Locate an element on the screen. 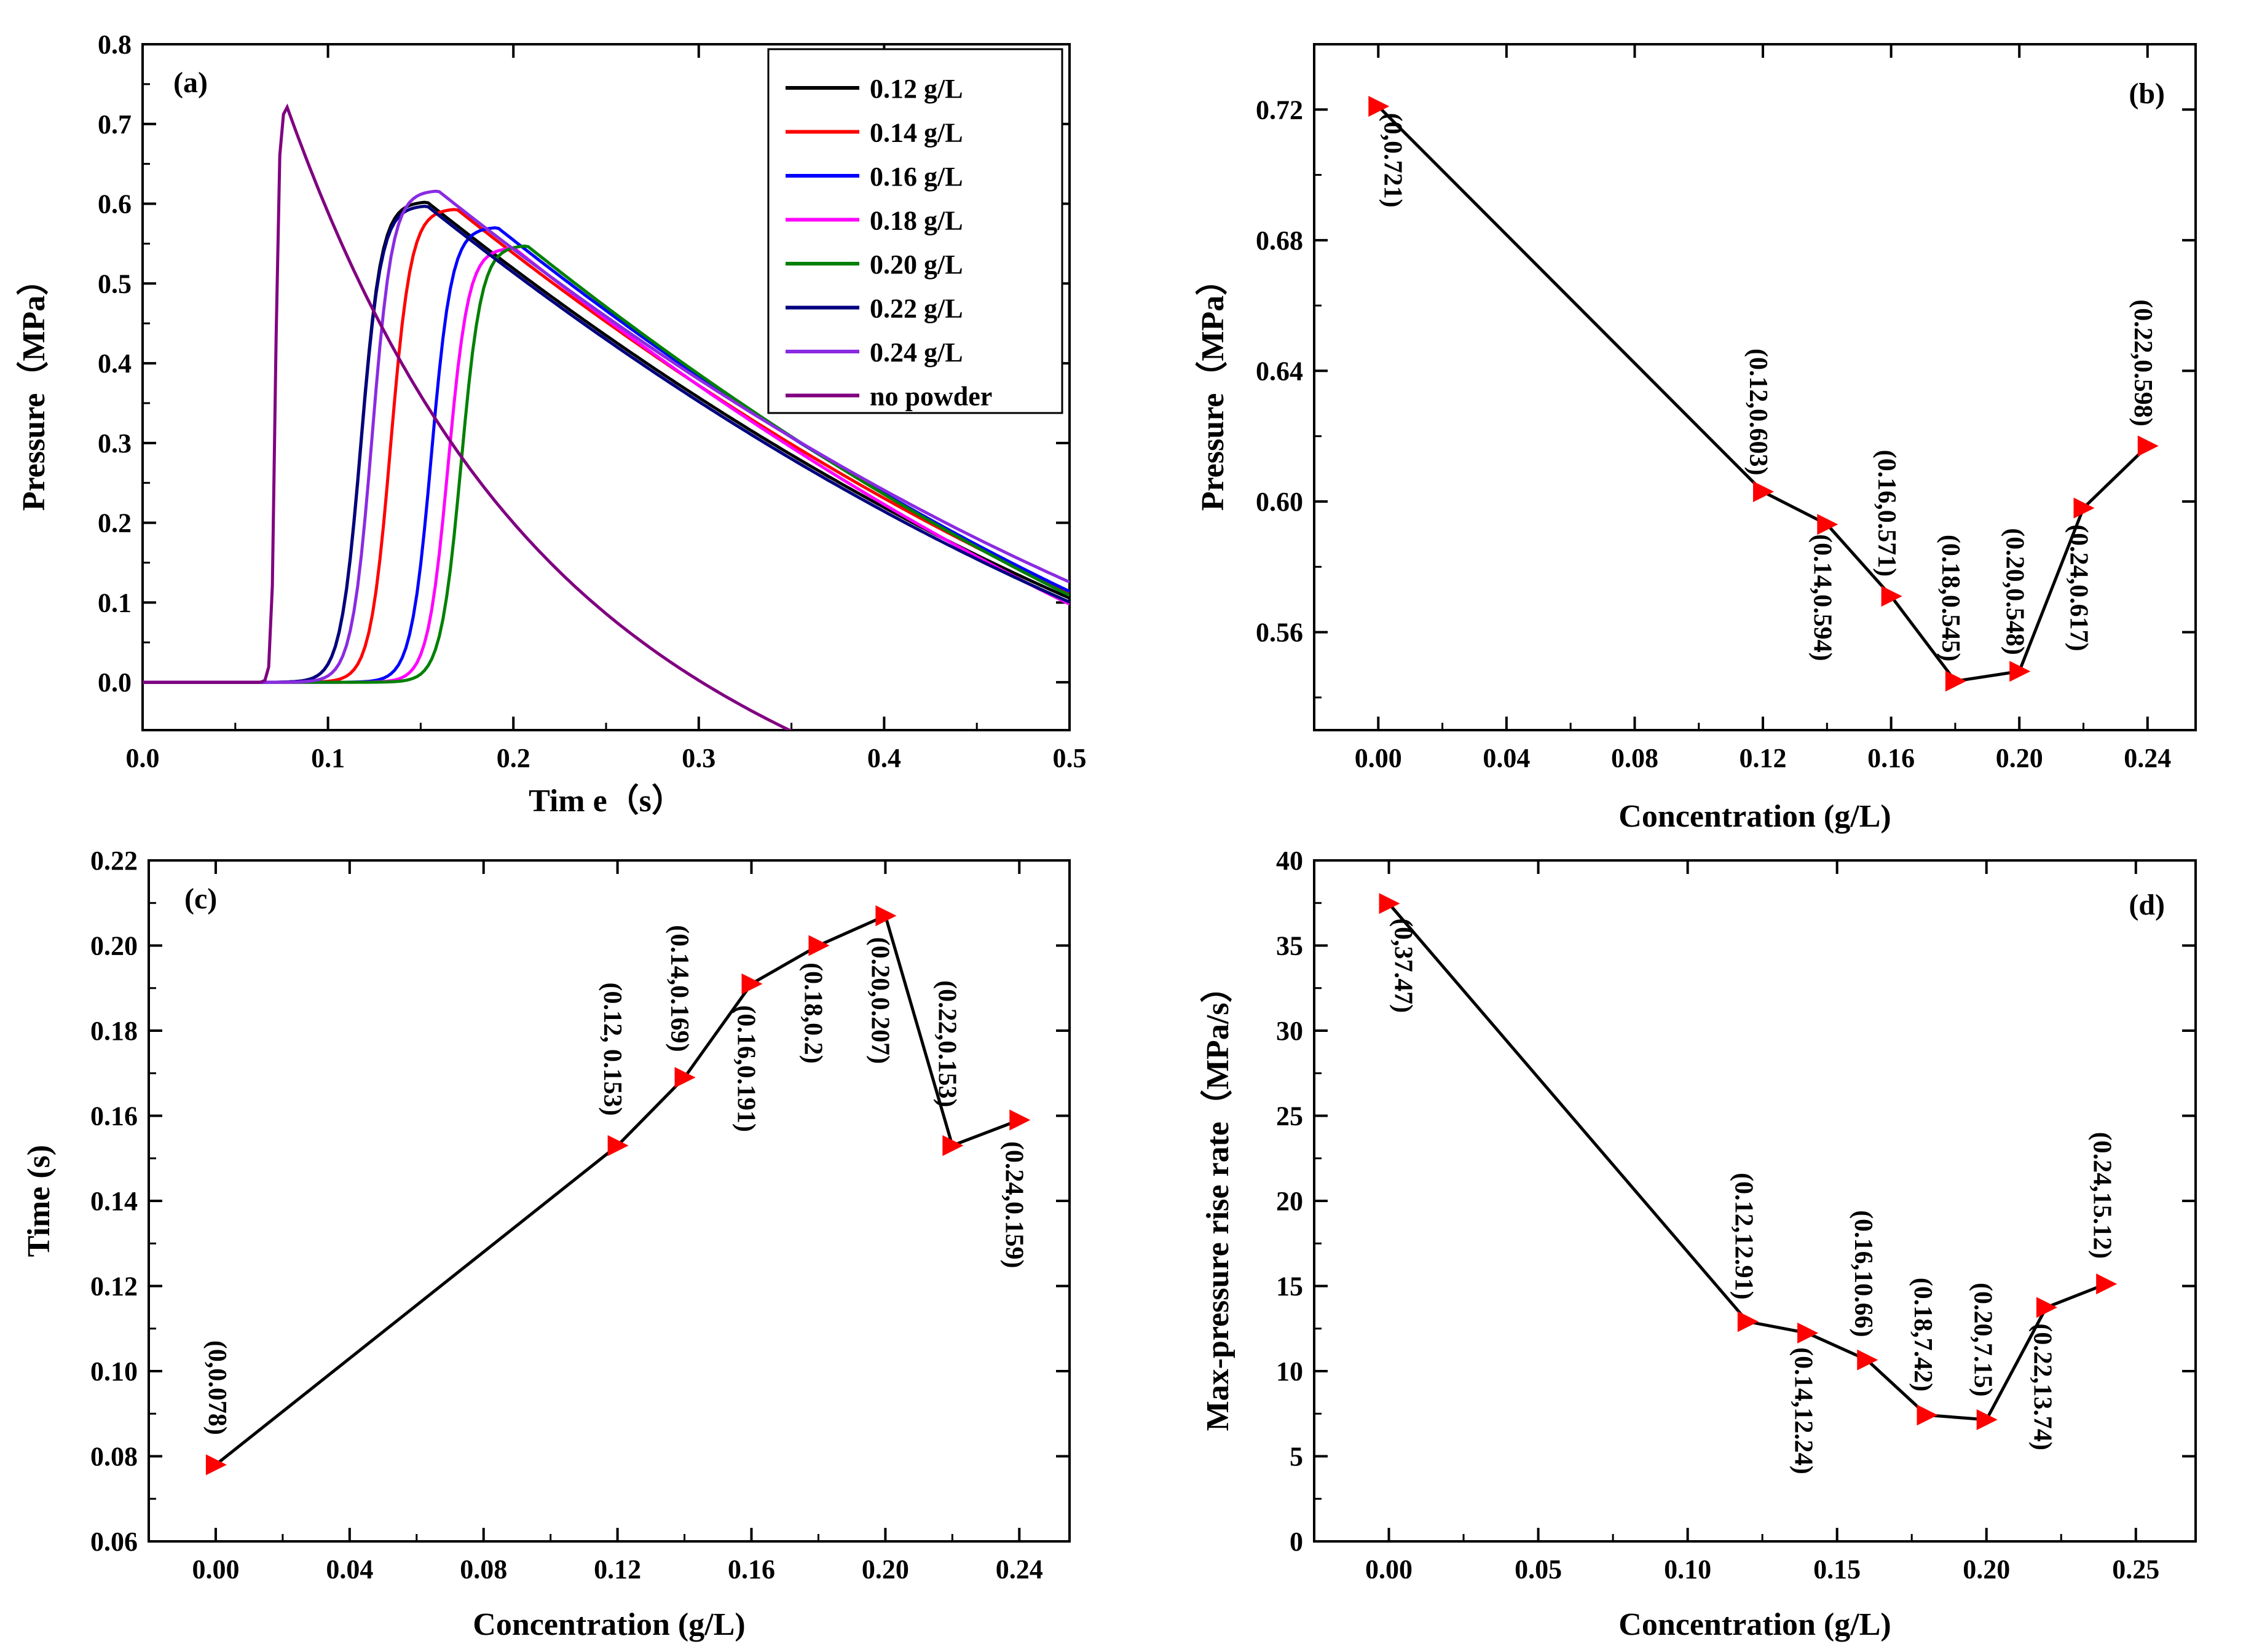  y-tick-label: 15 is located at coordinates (1289, 1287).